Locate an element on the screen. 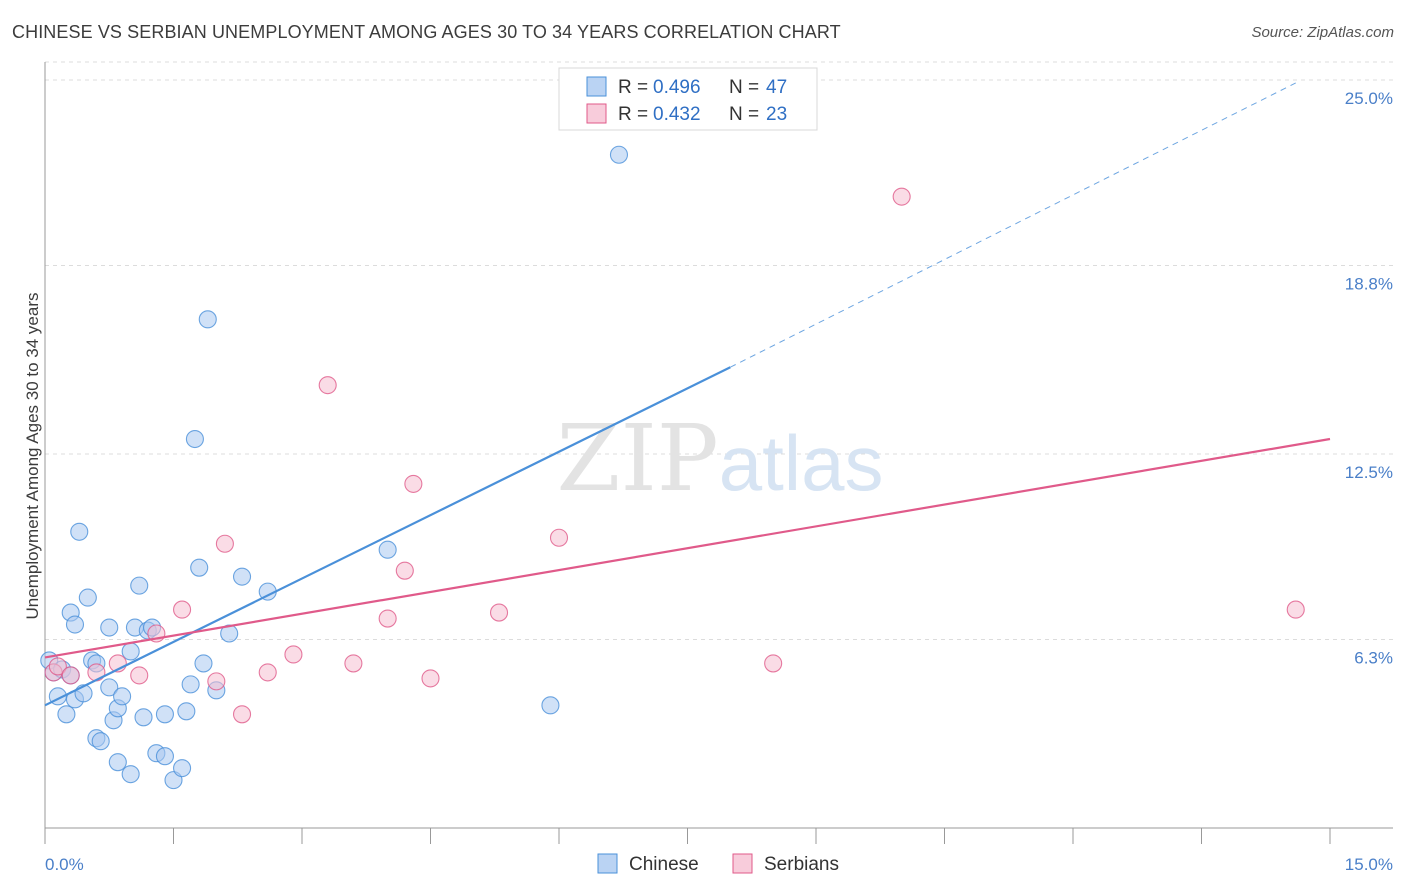  serbians-legend-swatch is located at coordinates (596, 113).